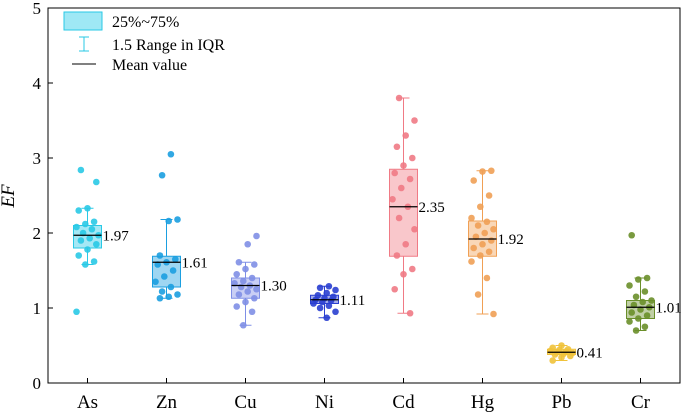 The width and height of the screenshot is (685, 417). What do you see at coordinates (417, 205) in the screenshot?
I see `box-group-cd: 2.35` at bounding box center [417, 205].